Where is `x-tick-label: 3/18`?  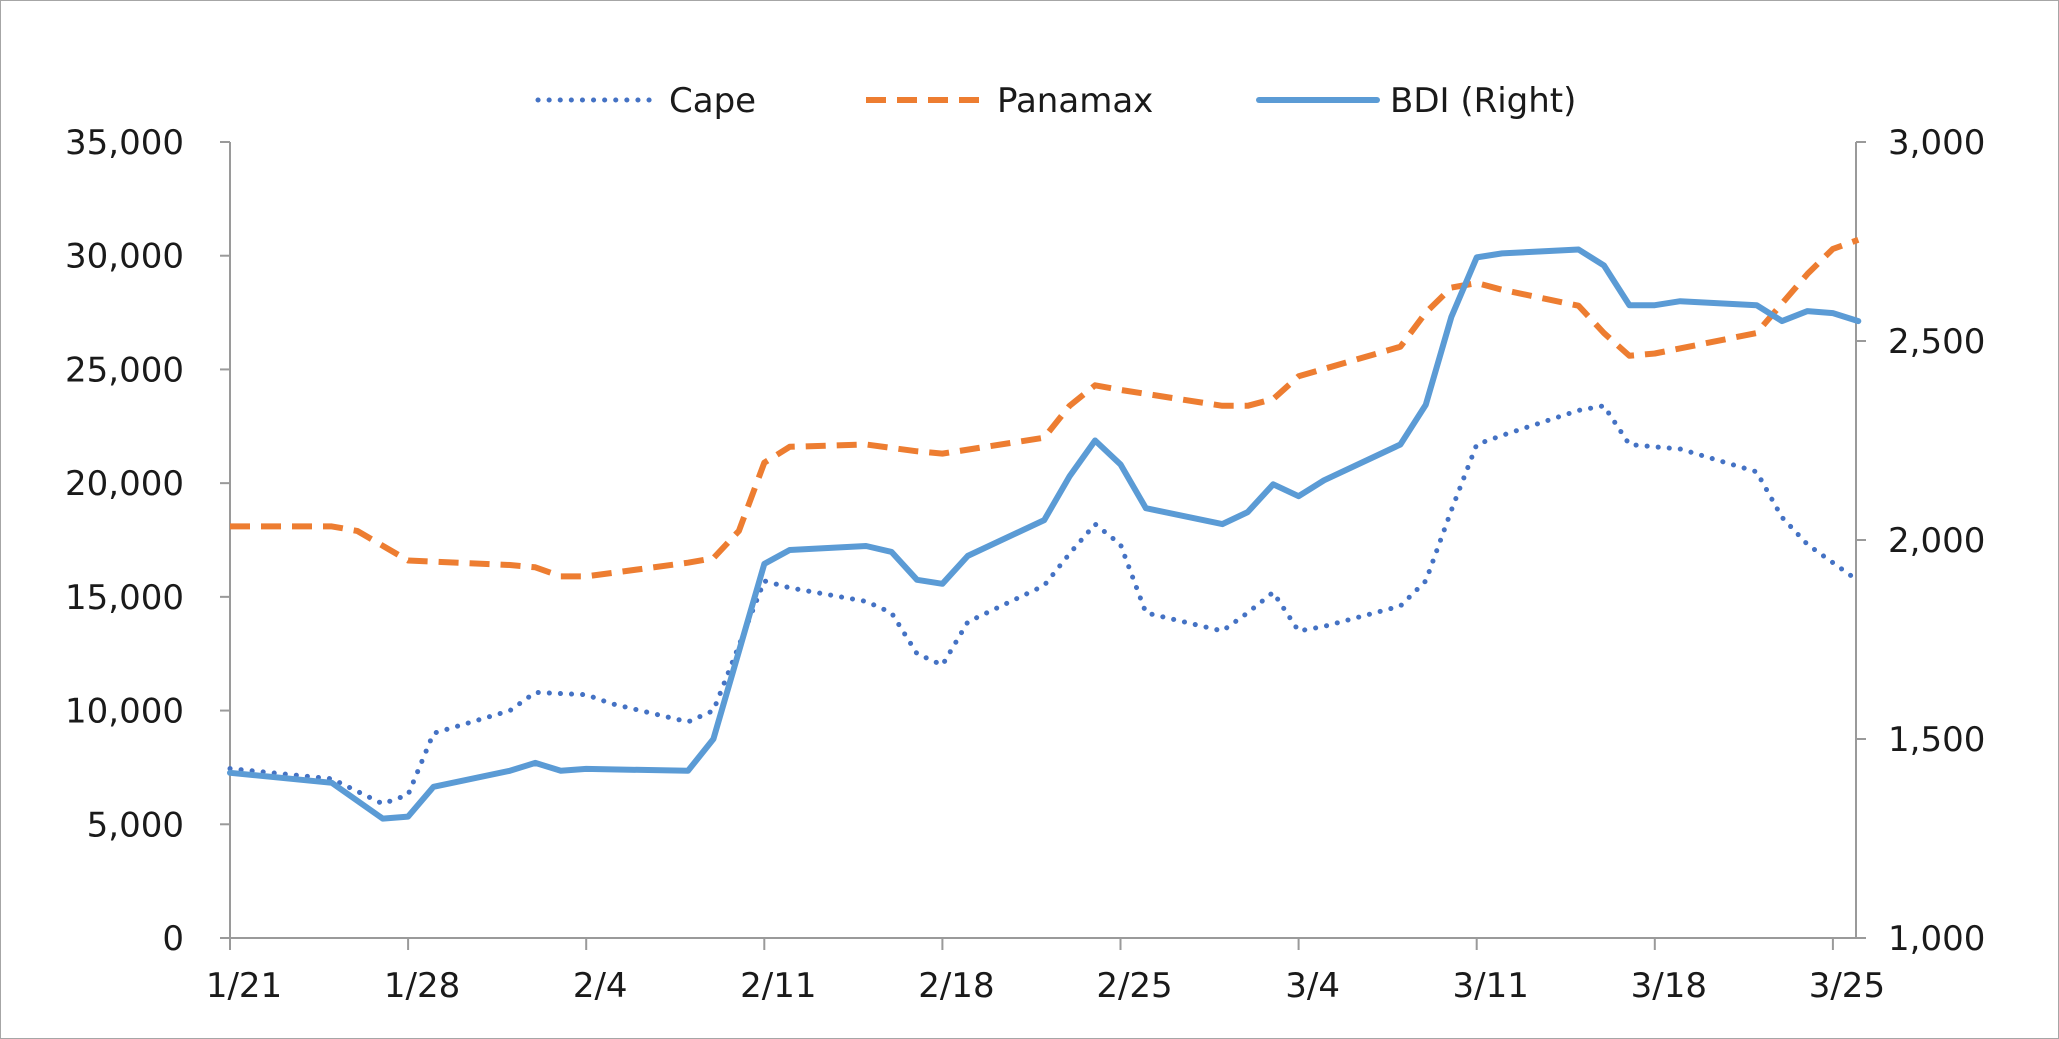 x-tick-label: 3/18 is located at coordinates (1669, 986).